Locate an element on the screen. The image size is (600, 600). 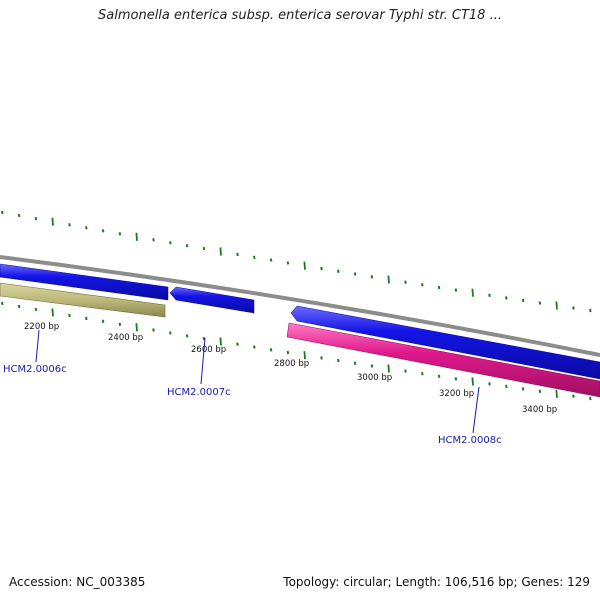
scale-label-2800: 2800 bp is located at coordinates (291, 364).